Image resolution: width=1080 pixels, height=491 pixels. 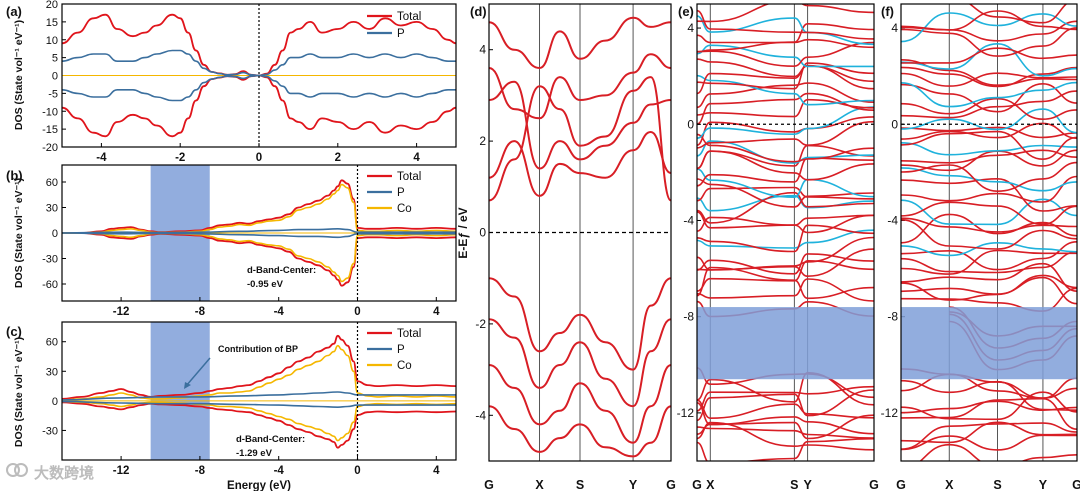 I want to click on legend-b-p: P, so click(x=401, y=193).